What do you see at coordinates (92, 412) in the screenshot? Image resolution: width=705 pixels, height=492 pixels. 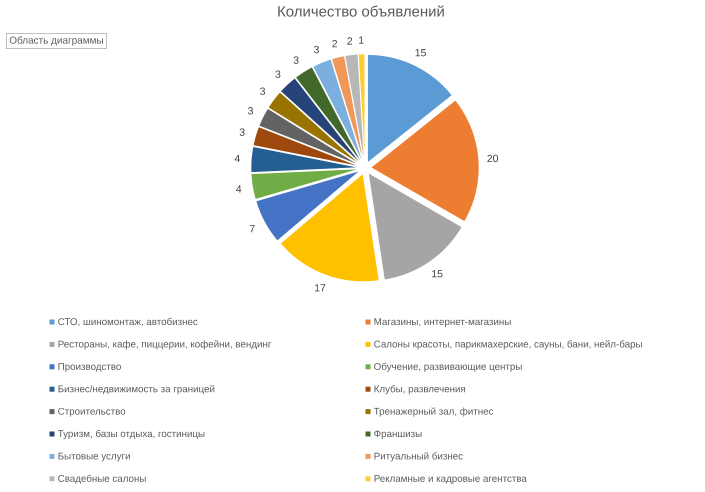 I see `legend-label: Строительство` at bounding box center [92, 412].